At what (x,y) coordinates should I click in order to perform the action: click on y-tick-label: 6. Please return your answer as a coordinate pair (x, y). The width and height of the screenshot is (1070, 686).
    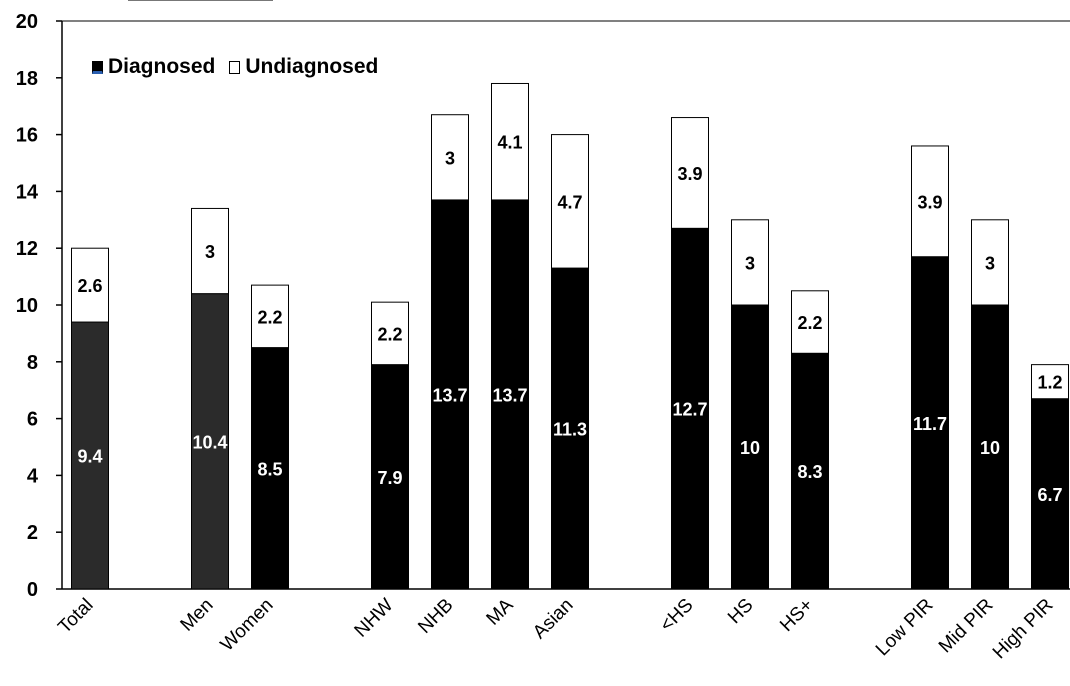
    Looking at the image, I should click on (32, 420).